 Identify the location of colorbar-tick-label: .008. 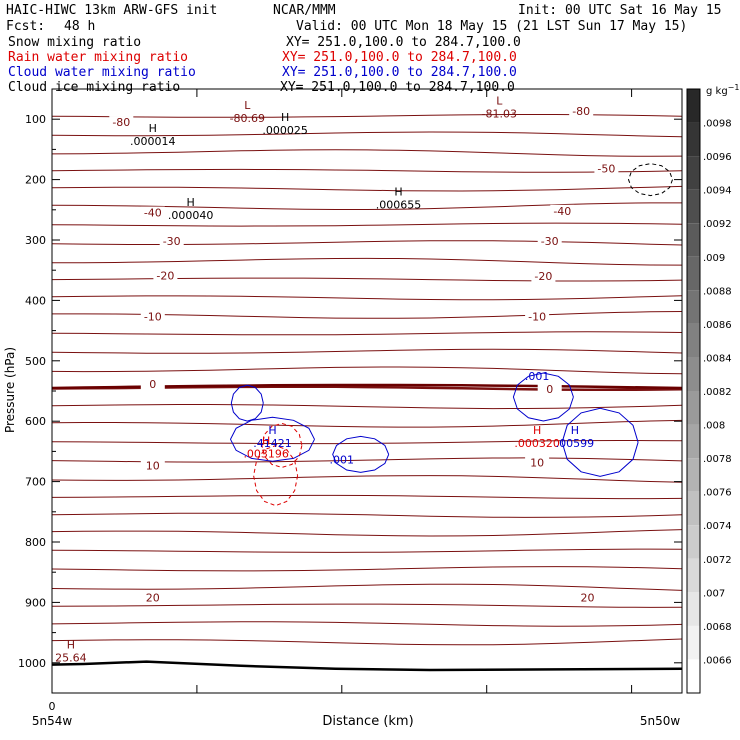
(714, 426).